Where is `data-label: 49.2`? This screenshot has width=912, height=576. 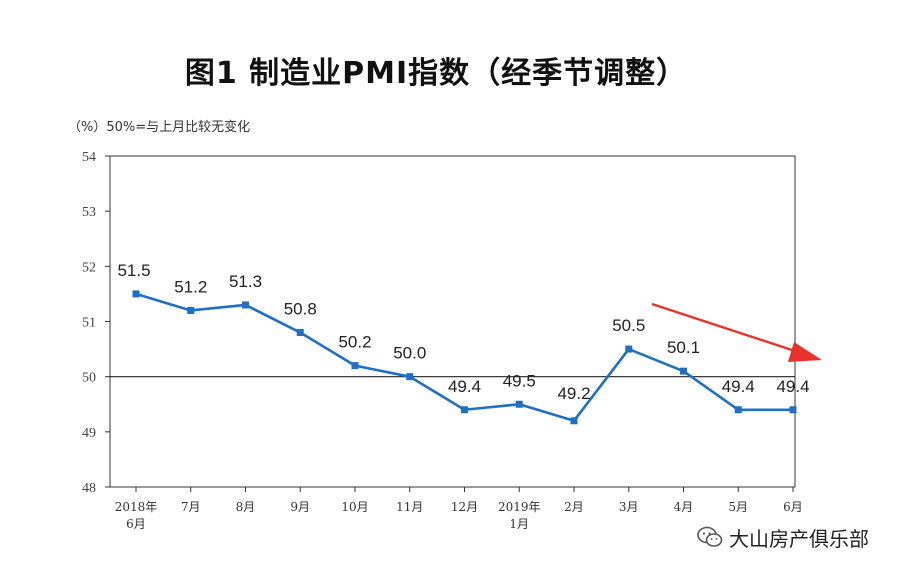
data-label: 49.2 is located at coordinates (573, 393).